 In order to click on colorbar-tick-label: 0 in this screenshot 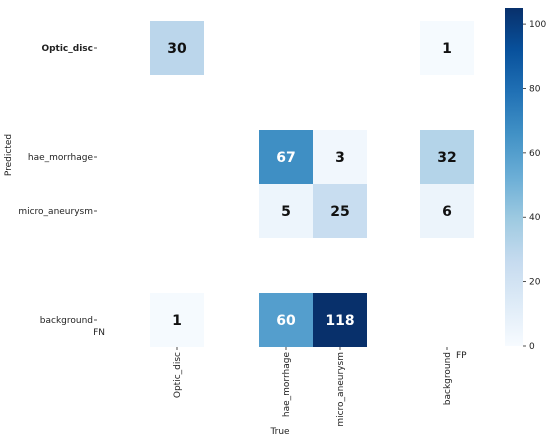, I will do `click(532, 347)`.